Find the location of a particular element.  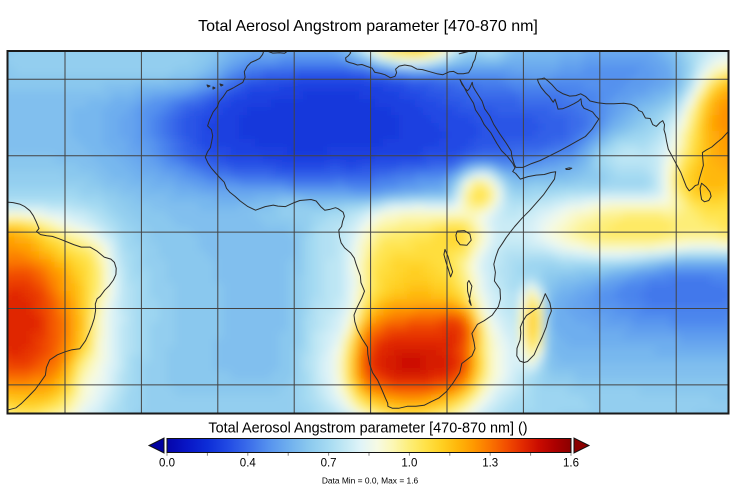

svg-text: 0.7 is located at coordinates (329, 464).